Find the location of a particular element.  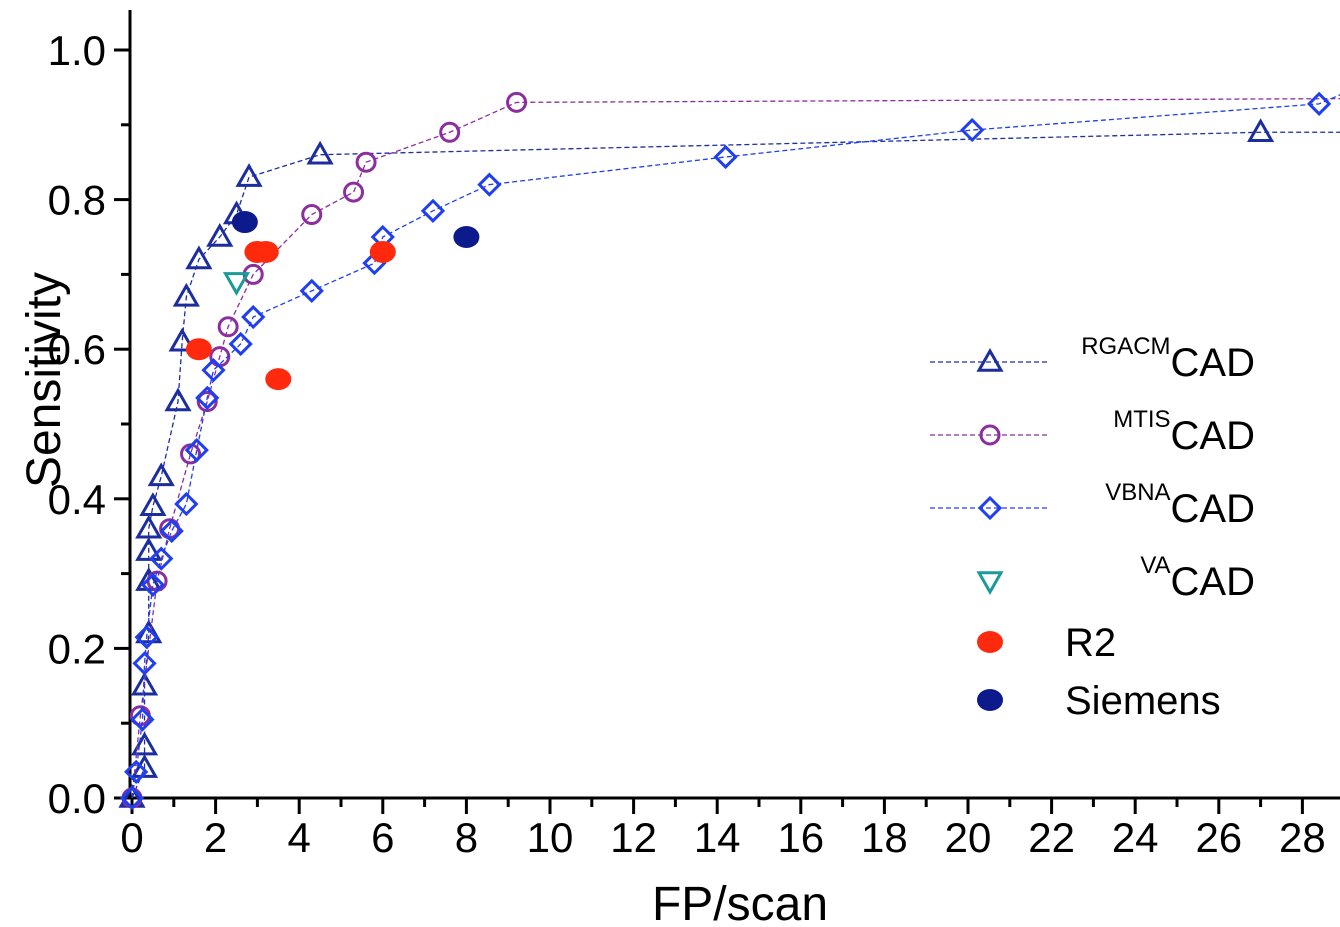

x-tick-label: 12 is located at coordinates (633, 837).